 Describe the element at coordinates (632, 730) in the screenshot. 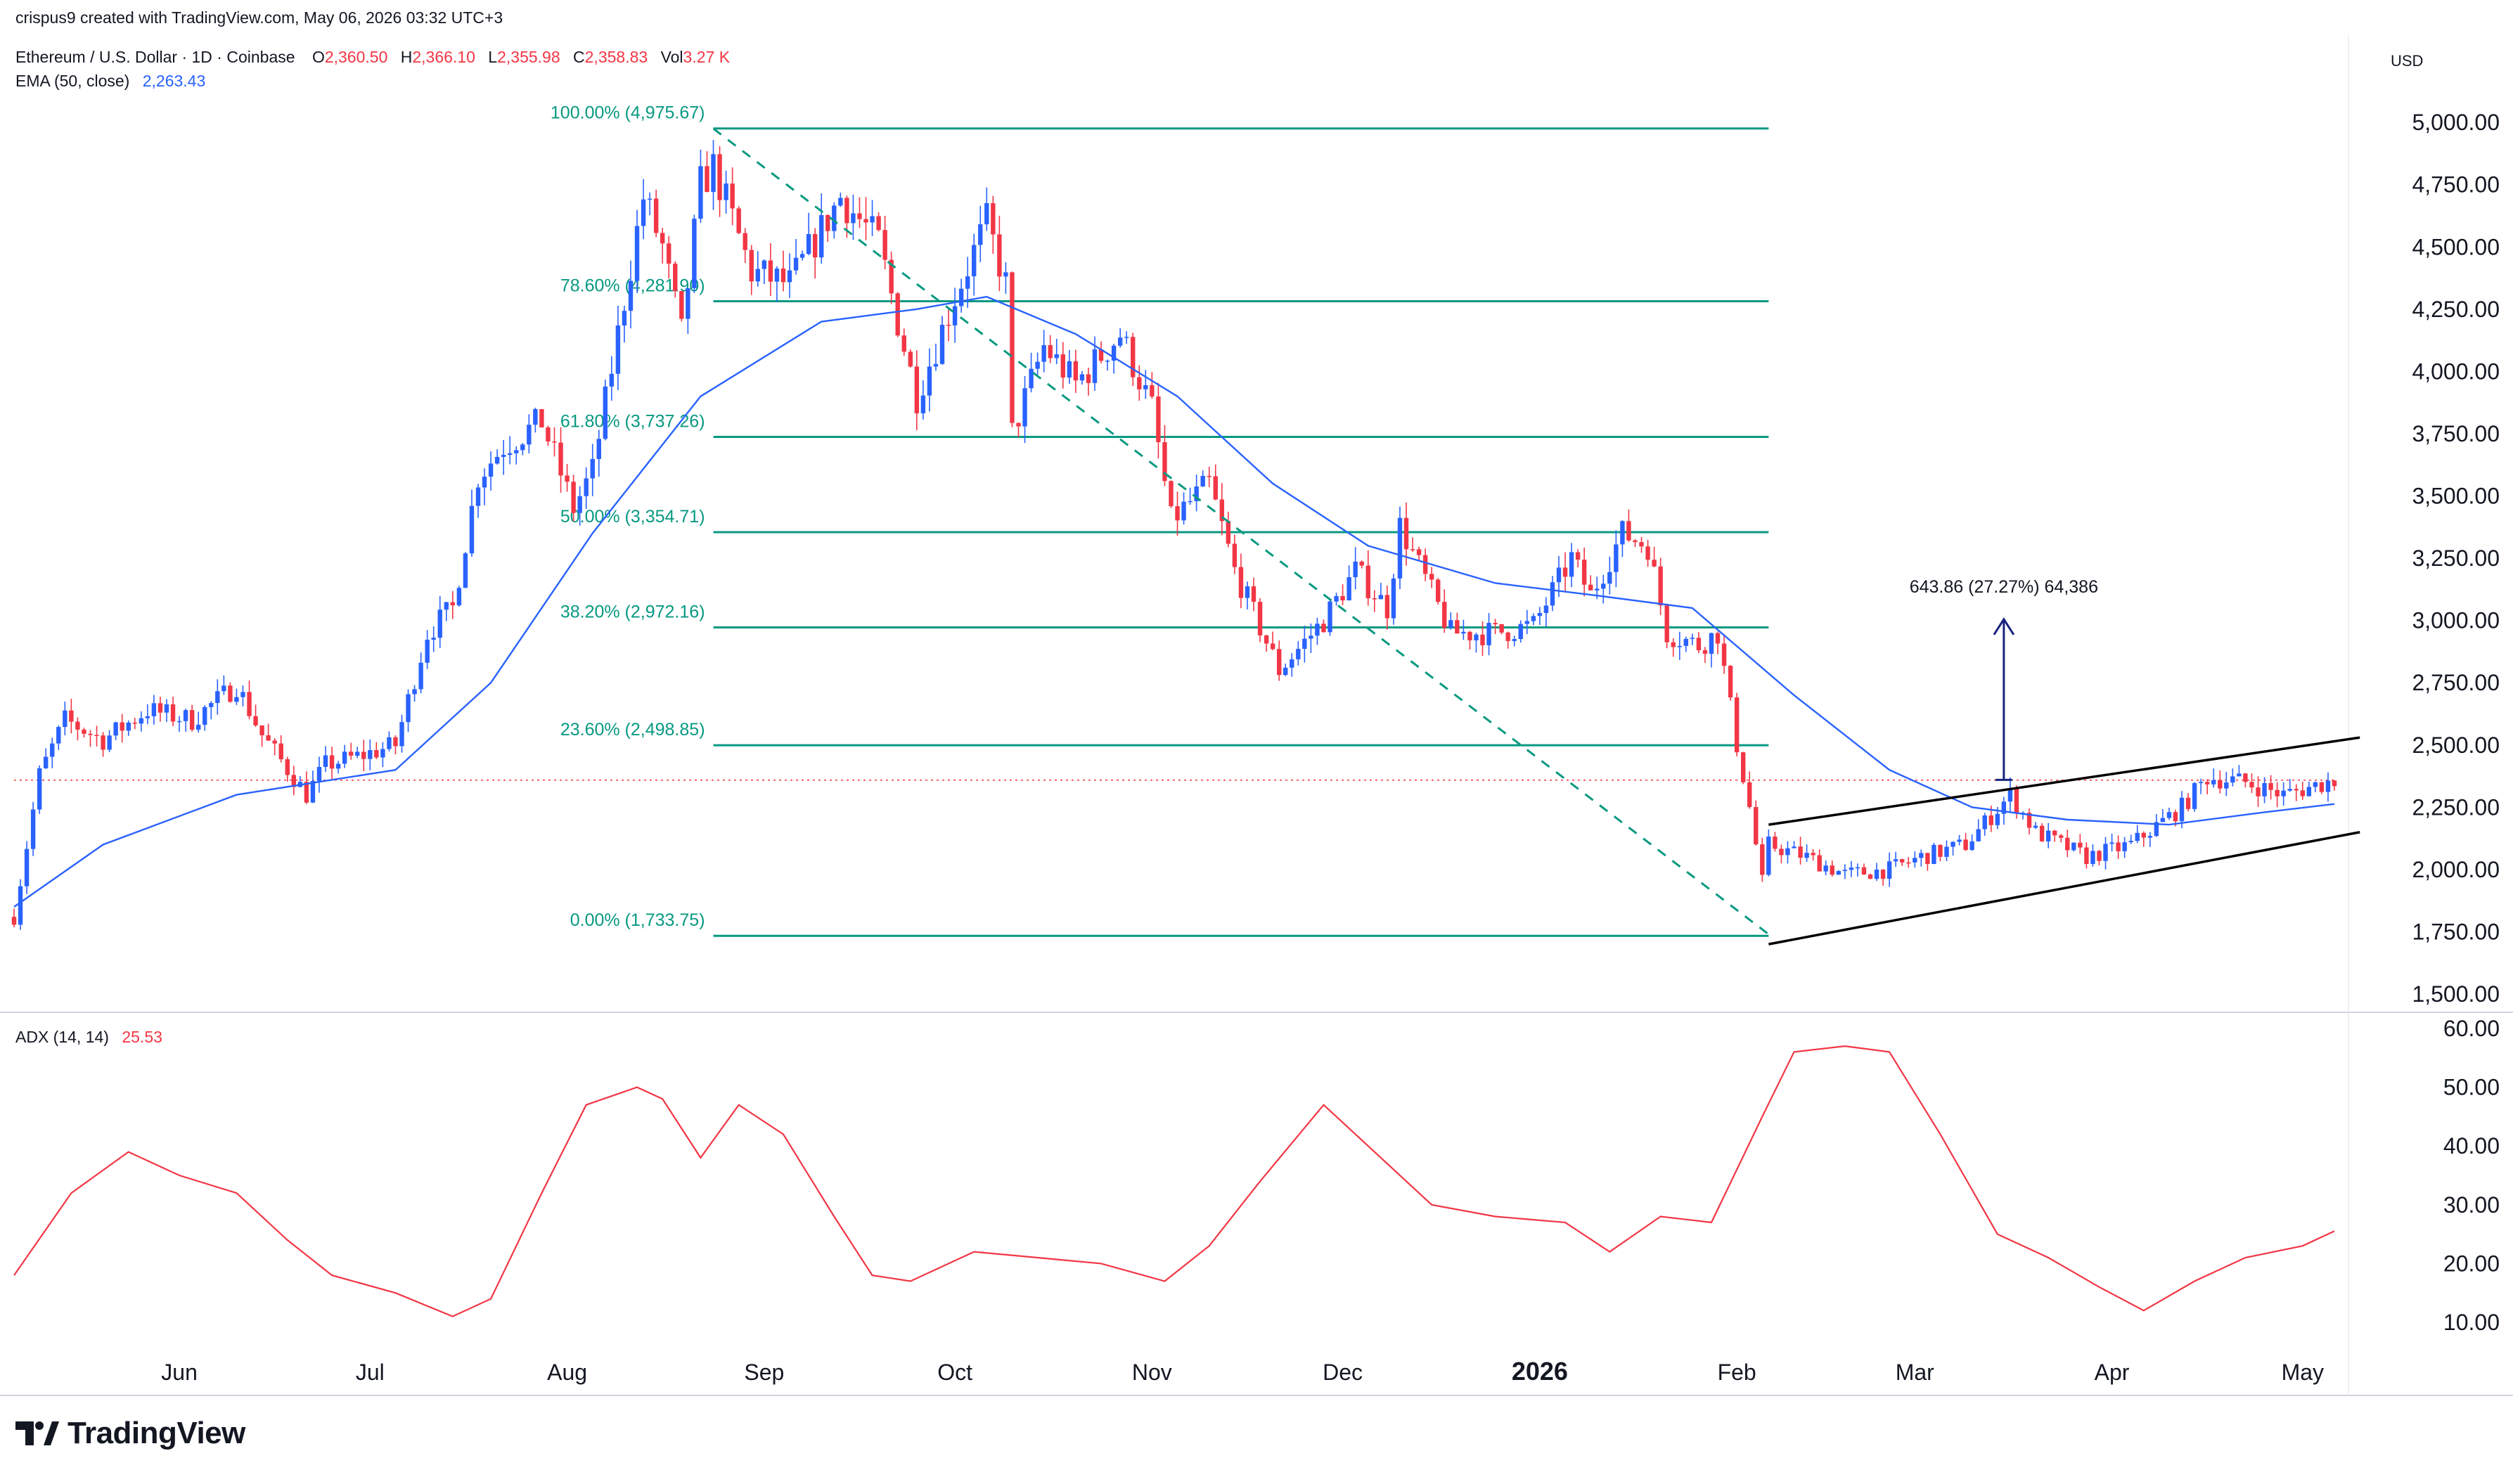

I see `fib-level-label: 23.60% (2,498.85)` at that location.